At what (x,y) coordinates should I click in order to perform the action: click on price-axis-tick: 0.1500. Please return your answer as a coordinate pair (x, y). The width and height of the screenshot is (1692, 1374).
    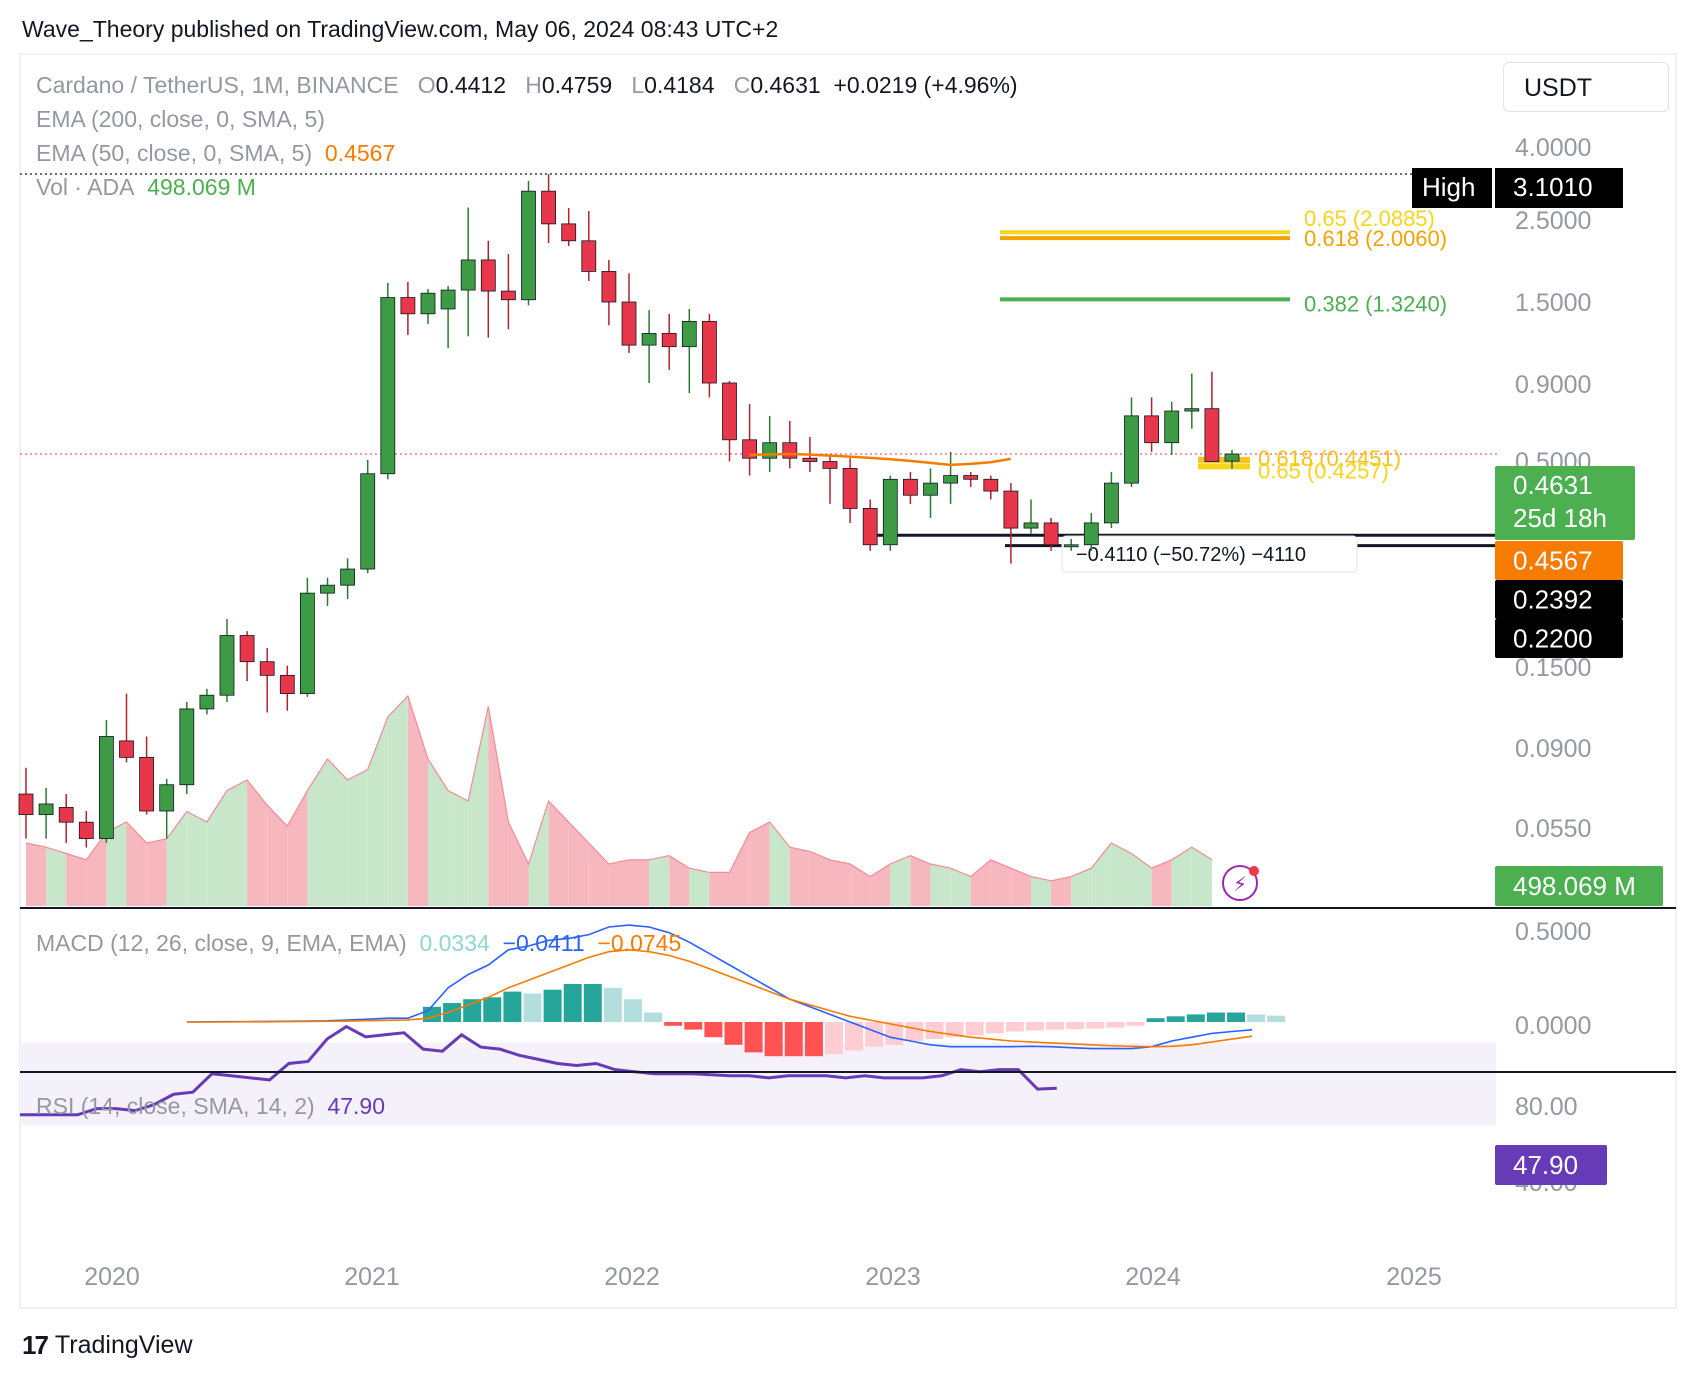
    Looking at the image, I should click on (1553, 668).